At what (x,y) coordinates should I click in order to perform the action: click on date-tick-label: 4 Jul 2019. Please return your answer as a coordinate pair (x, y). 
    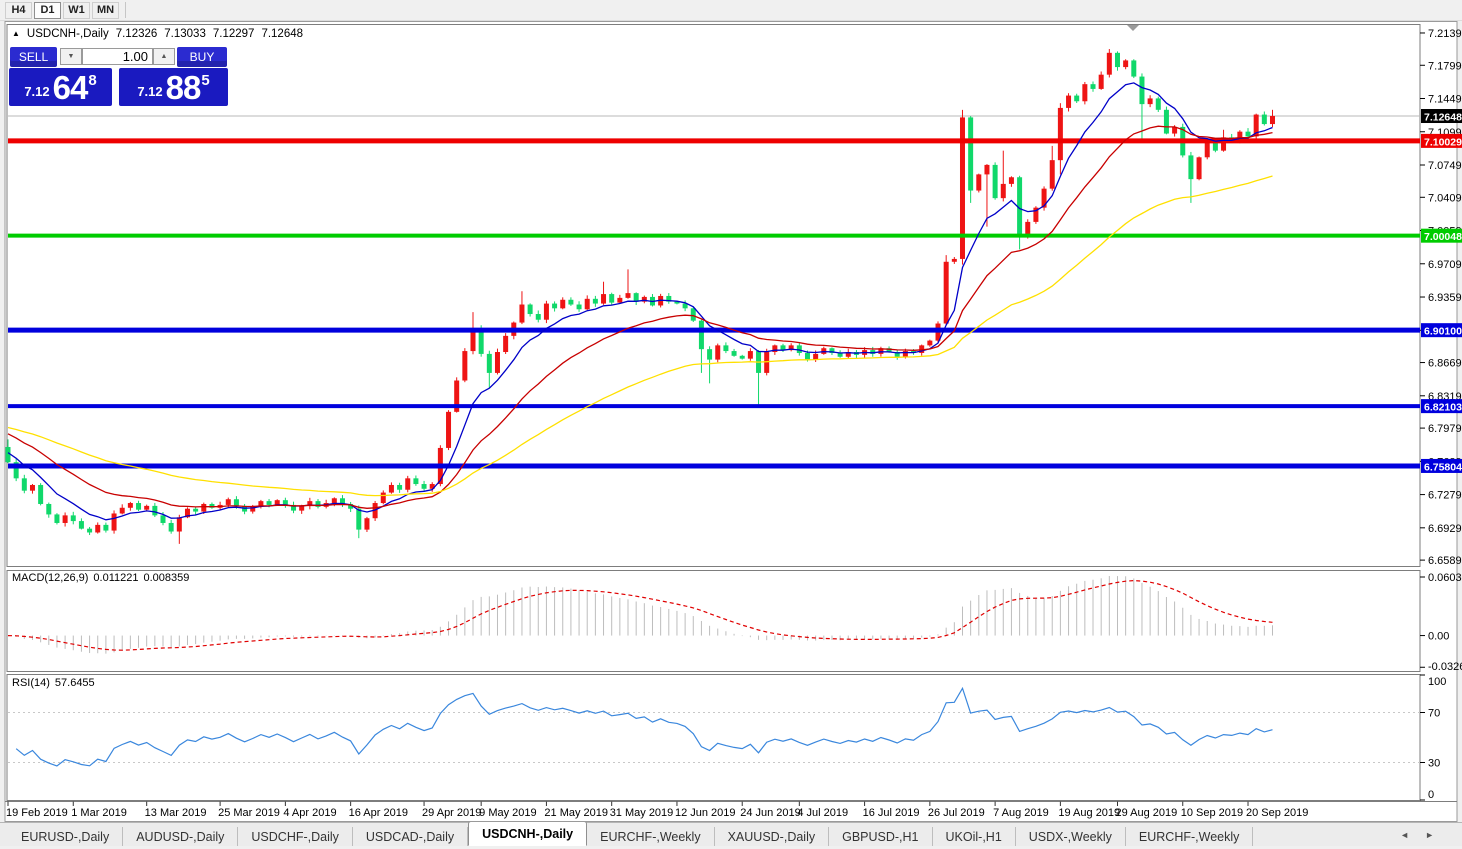
    Looking at the image, I should click on (822, 813).